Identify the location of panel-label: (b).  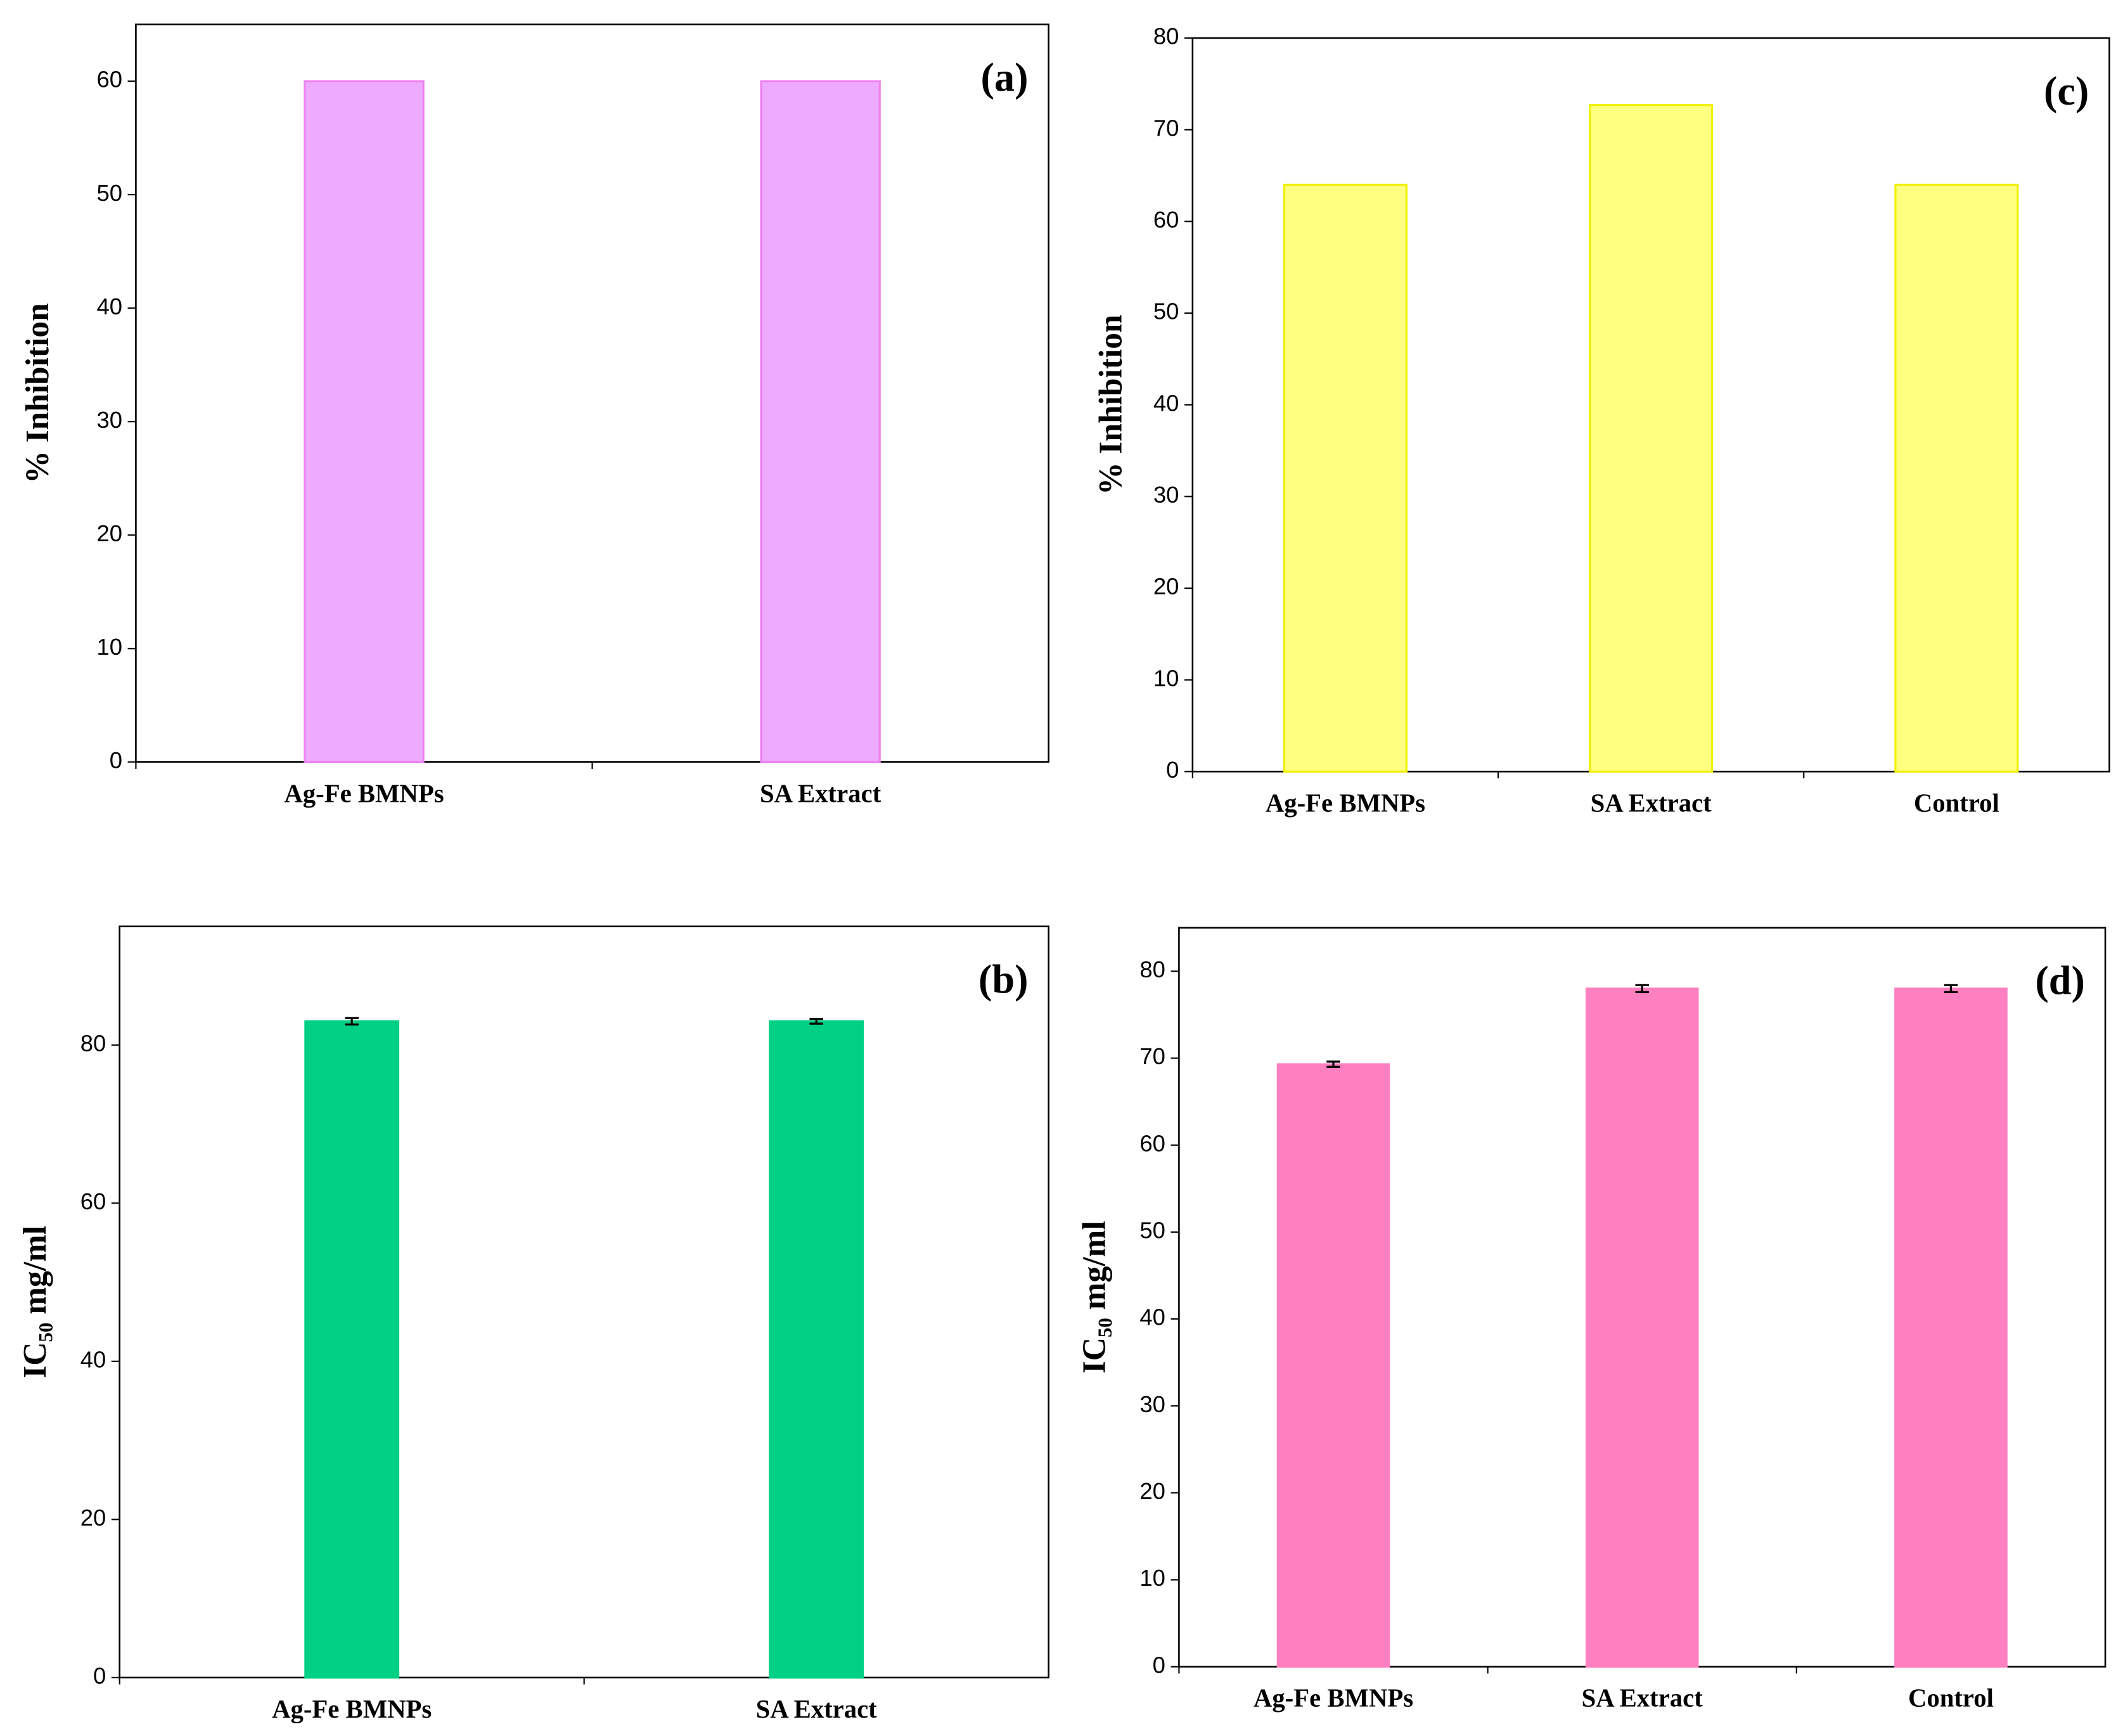
(1003, 978).